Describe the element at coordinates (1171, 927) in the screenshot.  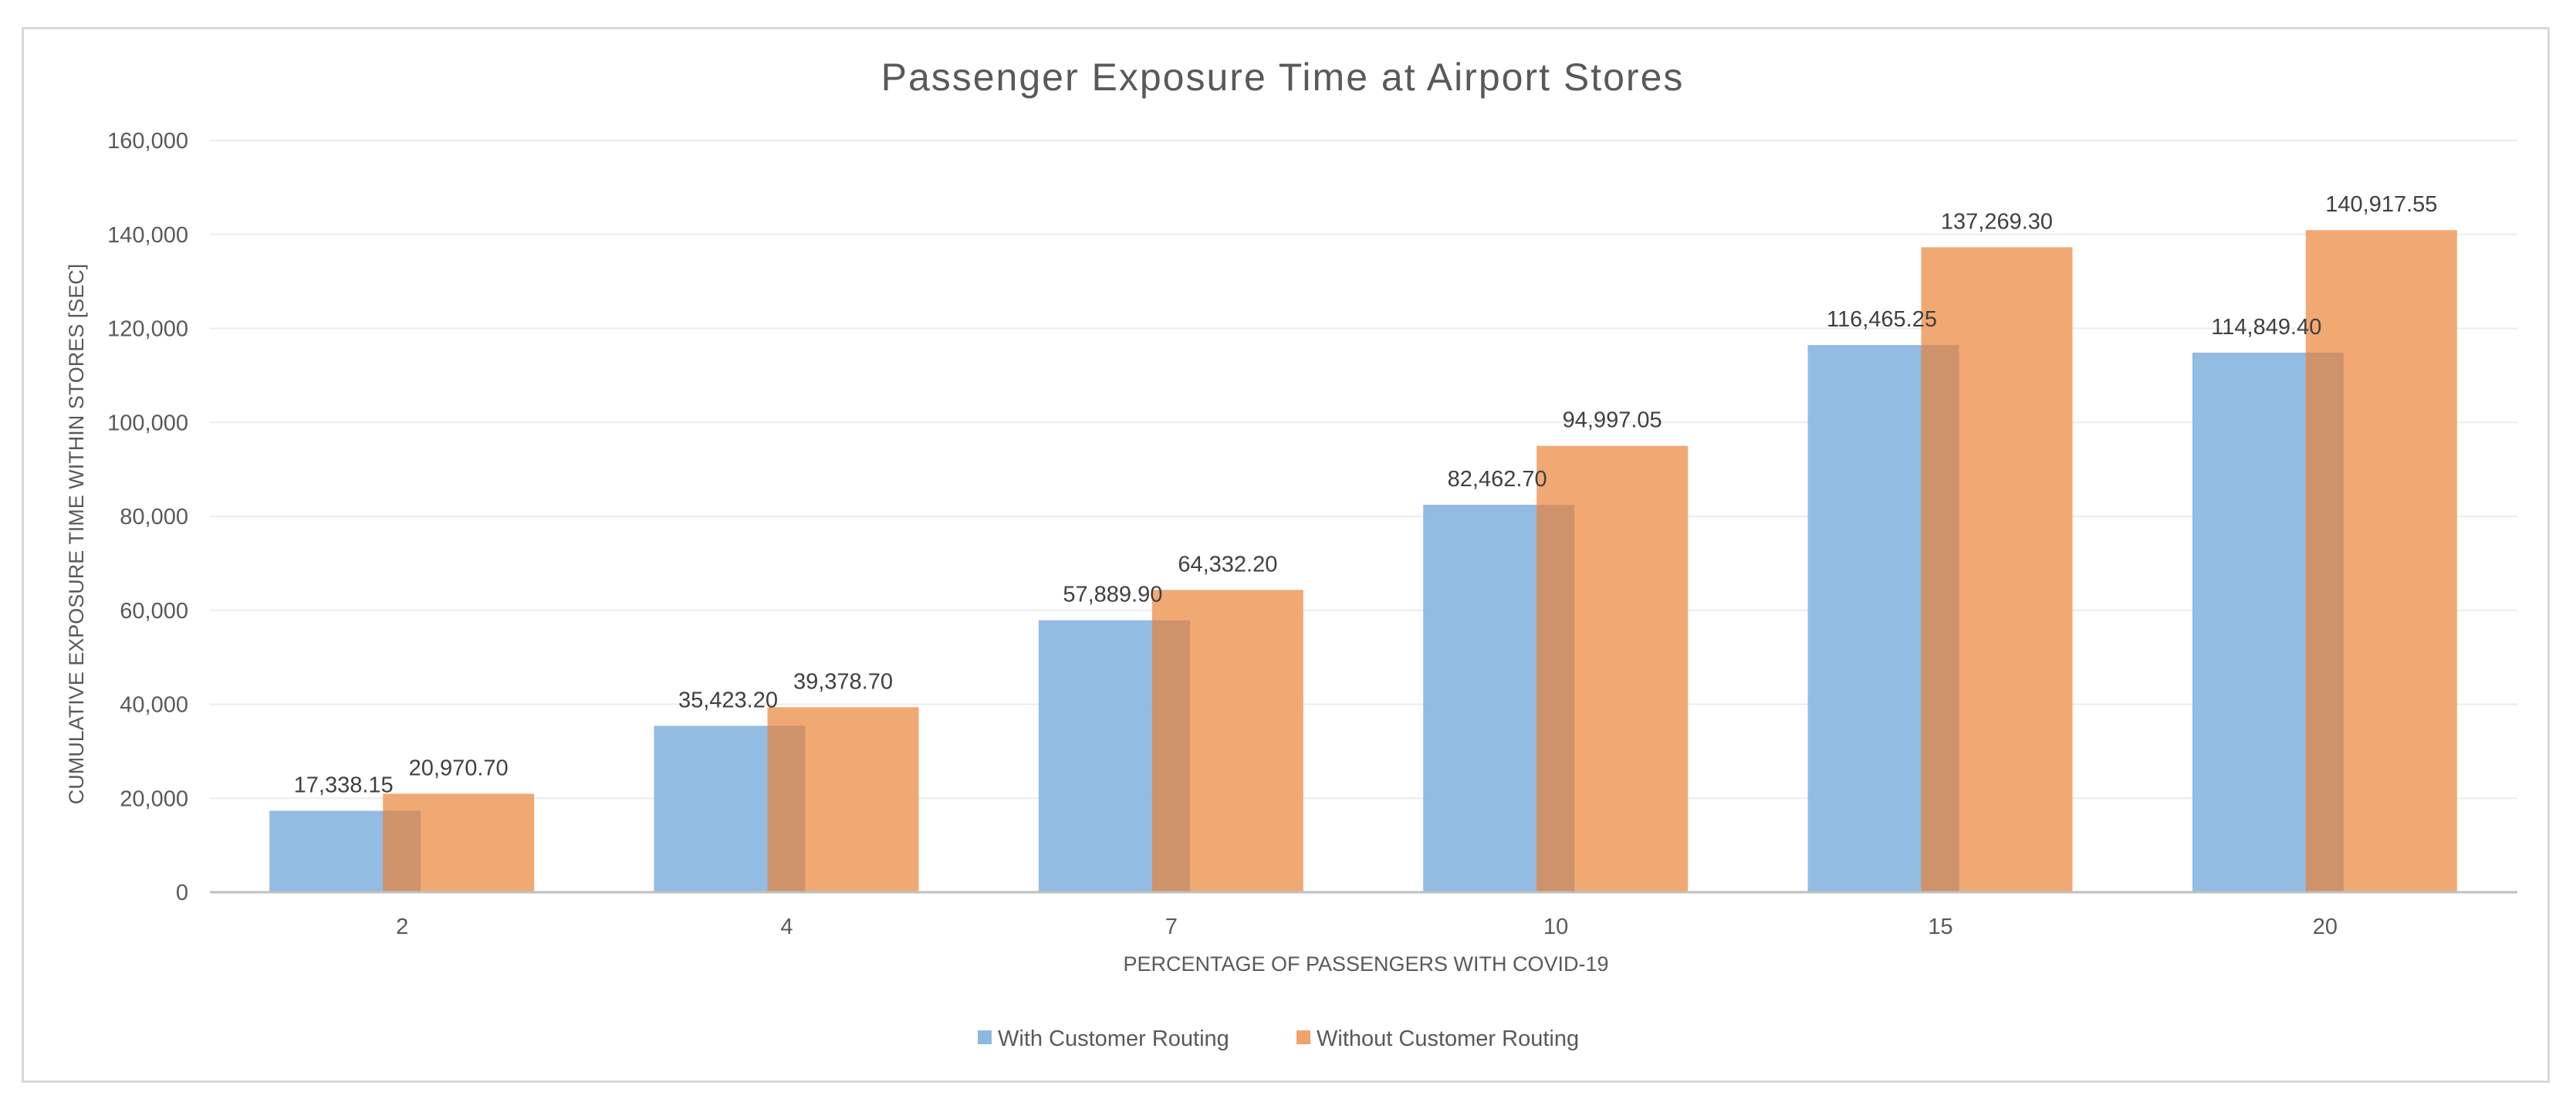
I see `x-tick-label: 7` at that location.